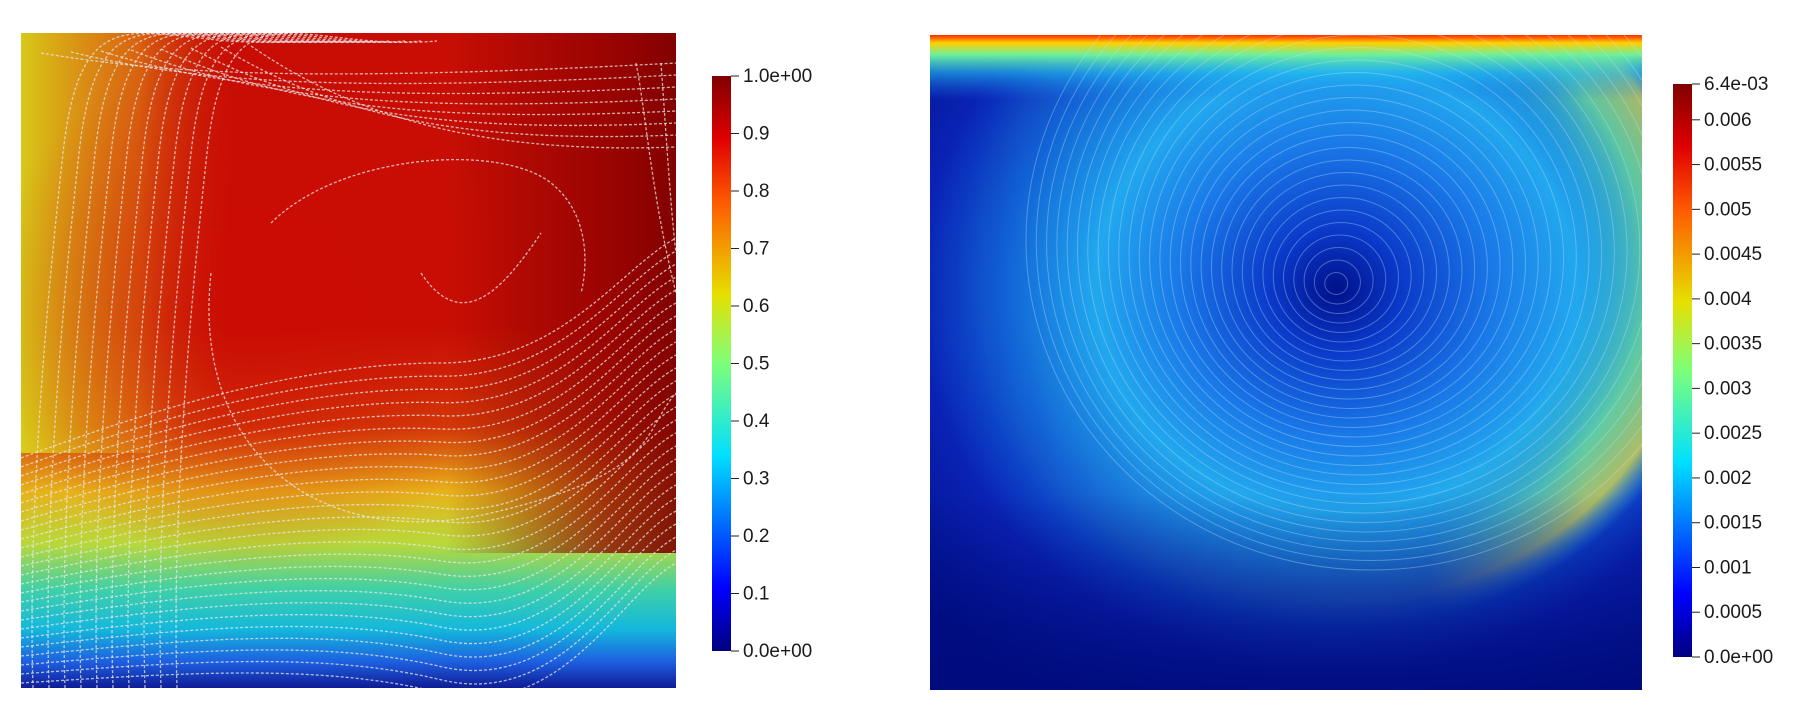  Describe the element at coordinates (1728, 478) in the screenshot. I see `colorbar-tick-label: 0.002` at that location.